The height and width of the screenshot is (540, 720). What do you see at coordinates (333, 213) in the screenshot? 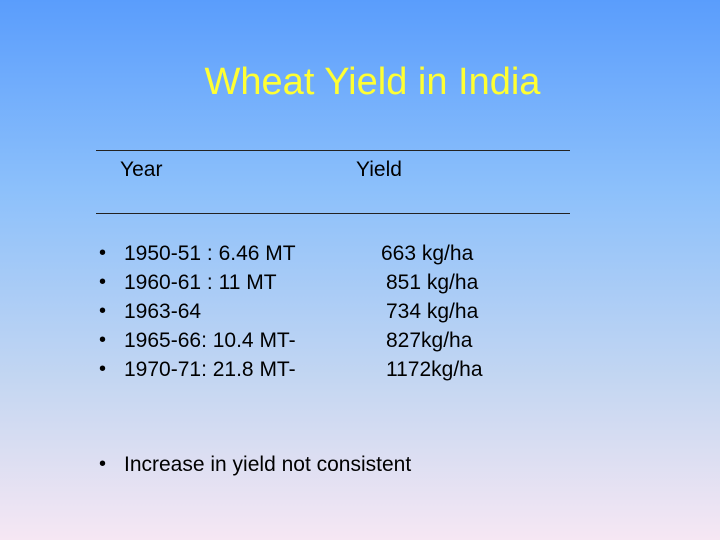
I see `header-rule-bottom` at bounding box center [333, 213].